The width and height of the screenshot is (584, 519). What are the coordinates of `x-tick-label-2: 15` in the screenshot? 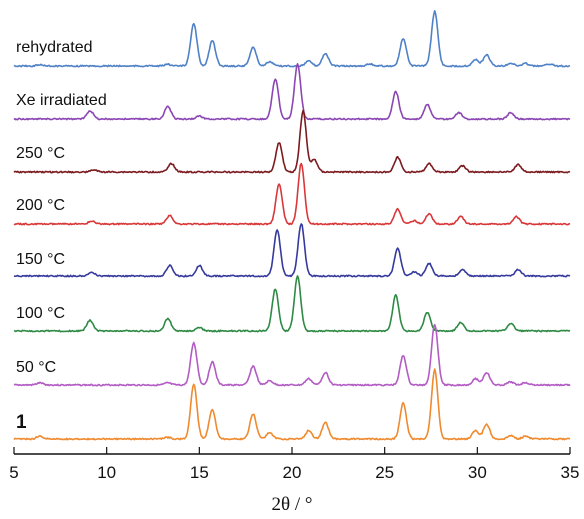 It's located at (199, 472).